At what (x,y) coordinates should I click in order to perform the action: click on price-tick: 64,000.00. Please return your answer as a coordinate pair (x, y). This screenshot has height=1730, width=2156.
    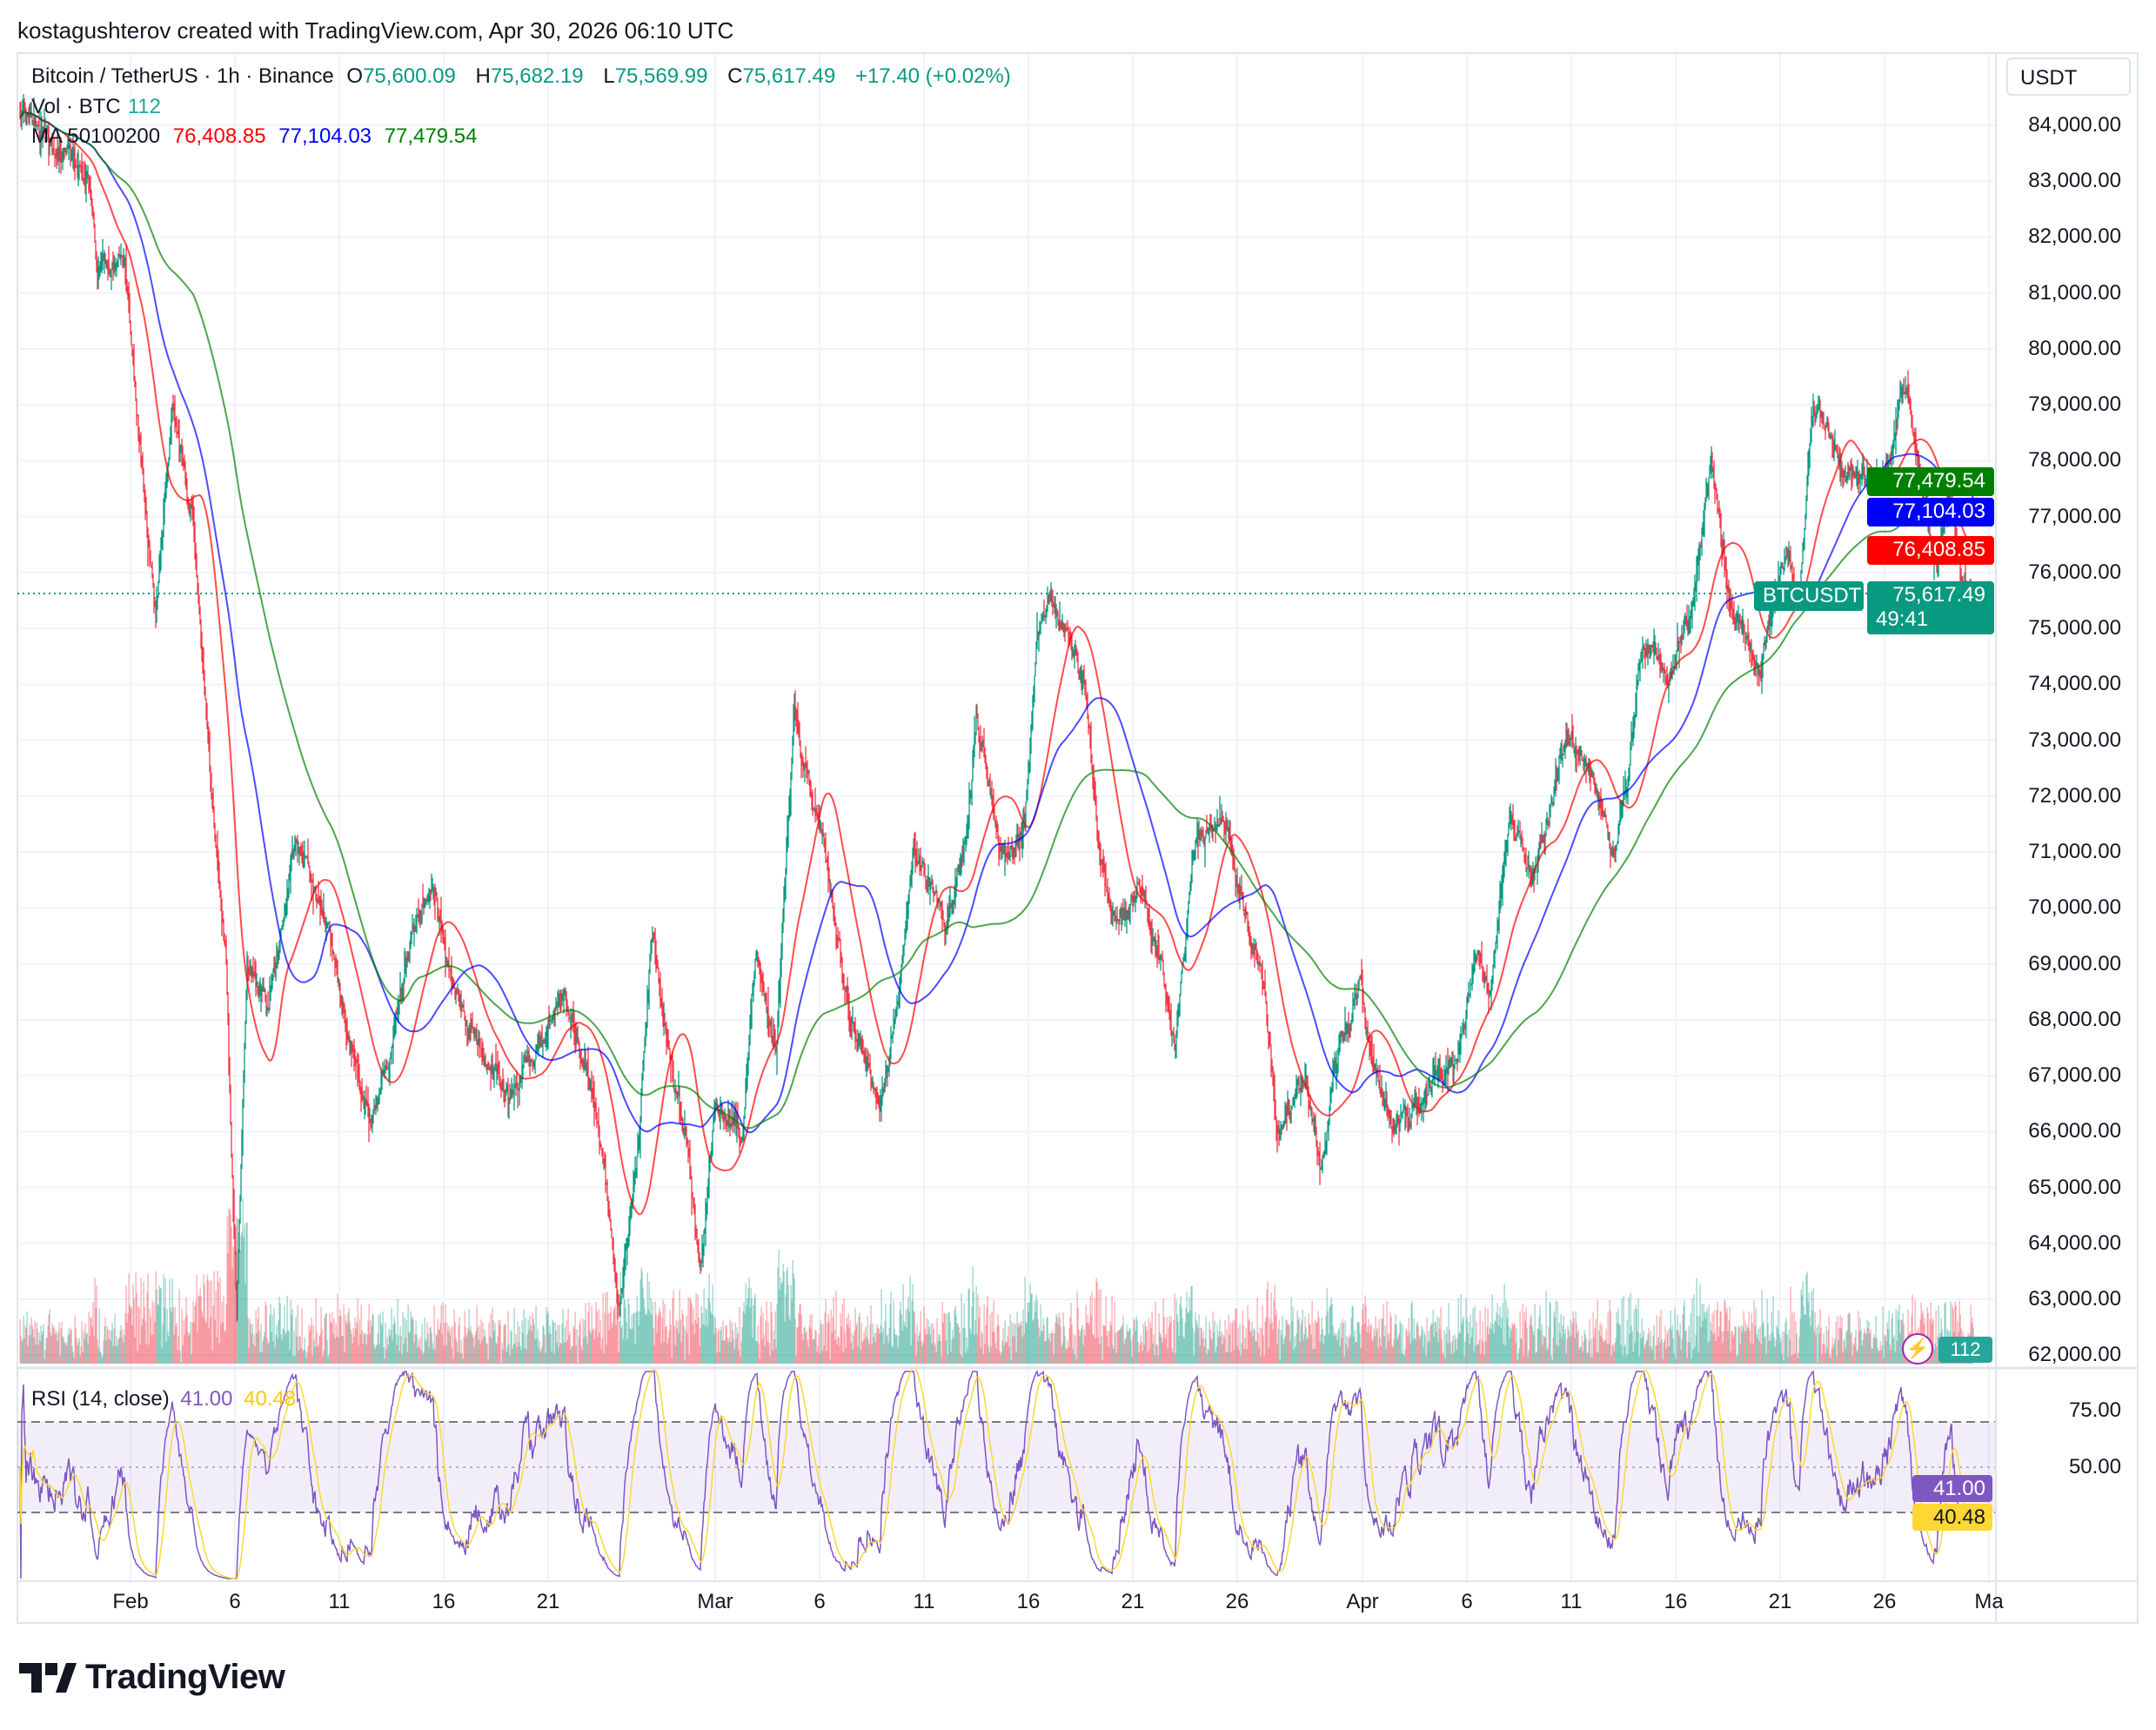
    Looking at the image, I should click on (2074, 1242).